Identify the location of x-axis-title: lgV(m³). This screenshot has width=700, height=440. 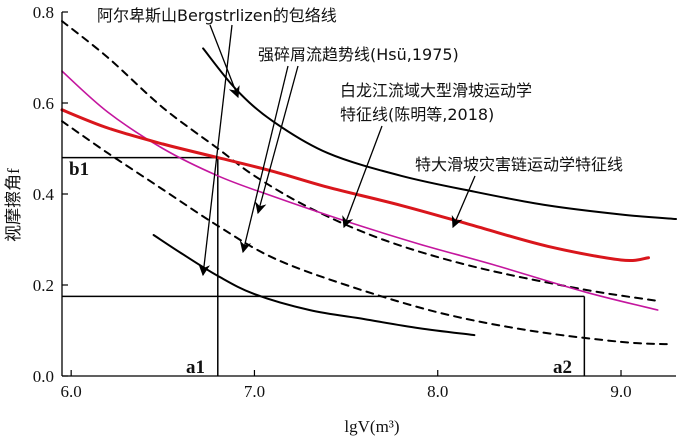
(371, 426).